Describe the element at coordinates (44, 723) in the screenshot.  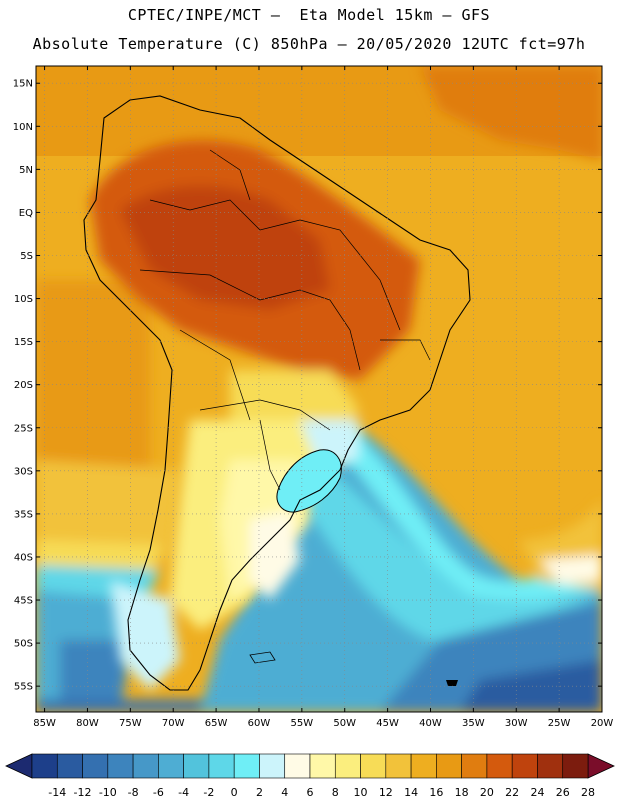
I see `lon-tick-label: 85W` at that location.